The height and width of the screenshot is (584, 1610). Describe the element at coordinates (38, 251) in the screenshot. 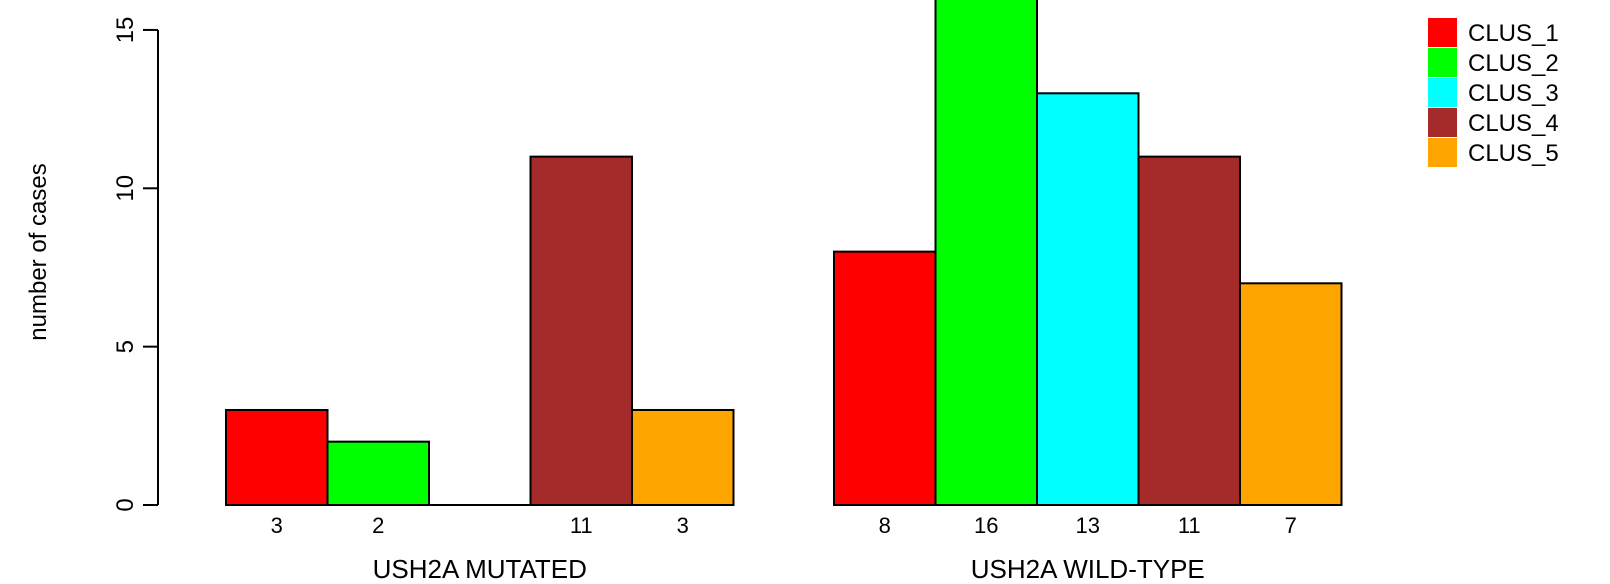

I see `y-axis-label: number of cases` at that location.